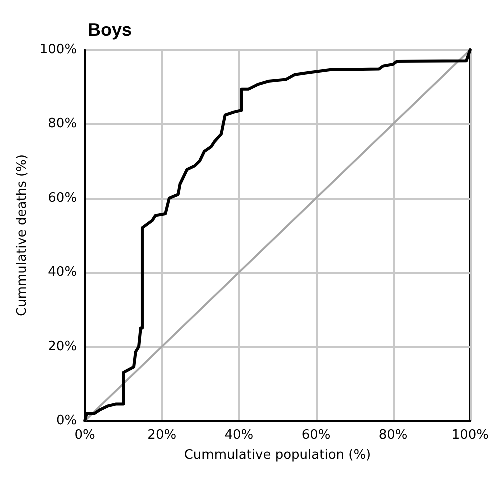 The image size is (500, 481). What do you see at coordinates (471, 435) in the screenshot?
I see `x-tick-label: 100%` at bounding box center [471, 435].